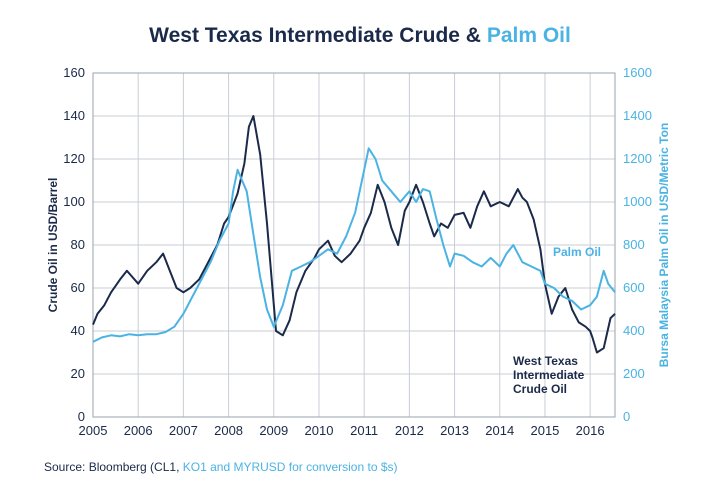 The height and width of the screenshot is (500, 720). Describe the element at coordinates (577, 252) in the screenshot. I see `palm-oil-label: Palm Oil` at that location.